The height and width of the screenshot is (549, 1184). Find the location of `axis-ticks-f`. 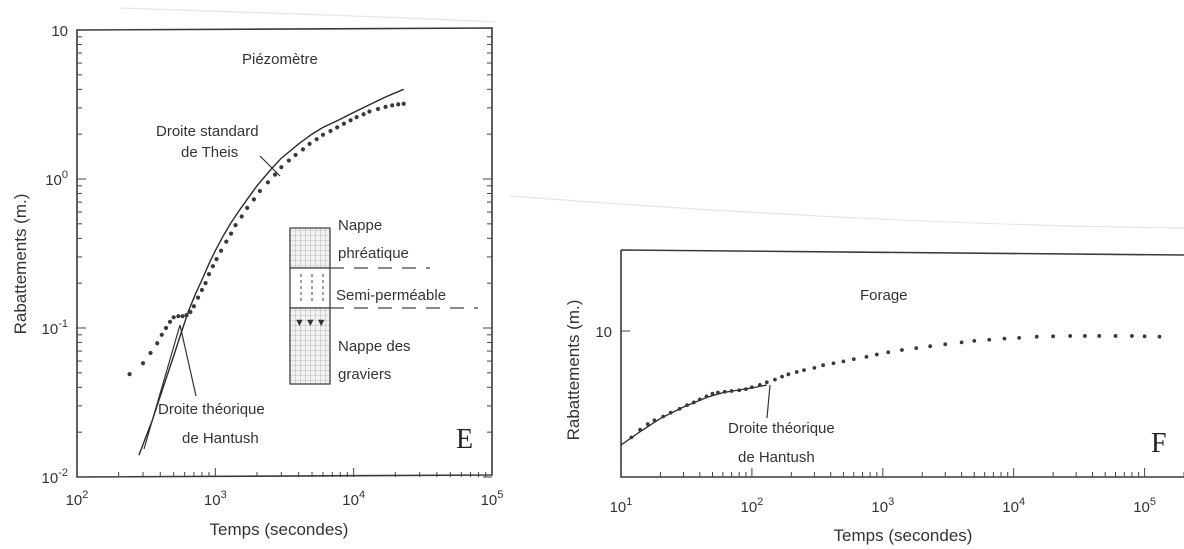

axis-ticks-f is located at coordinates (902, 403).